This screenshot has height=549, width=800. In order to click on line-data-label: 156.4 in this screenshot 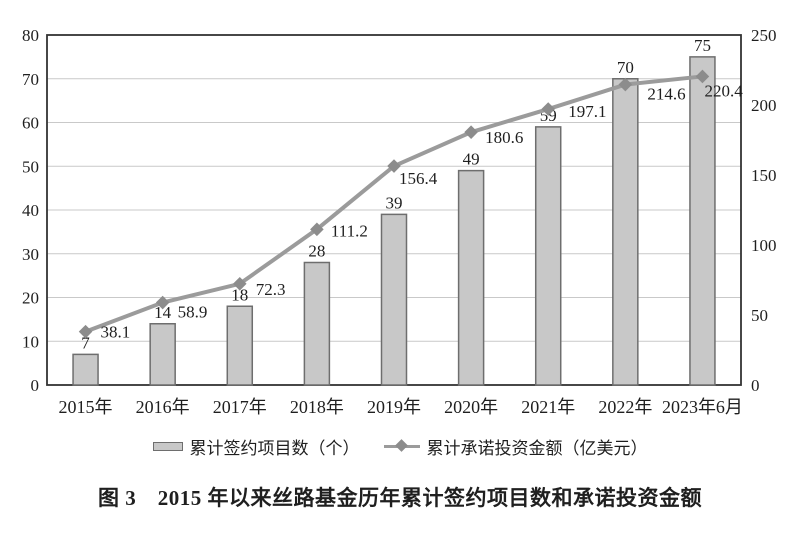, I will do `click(418, 178)`.